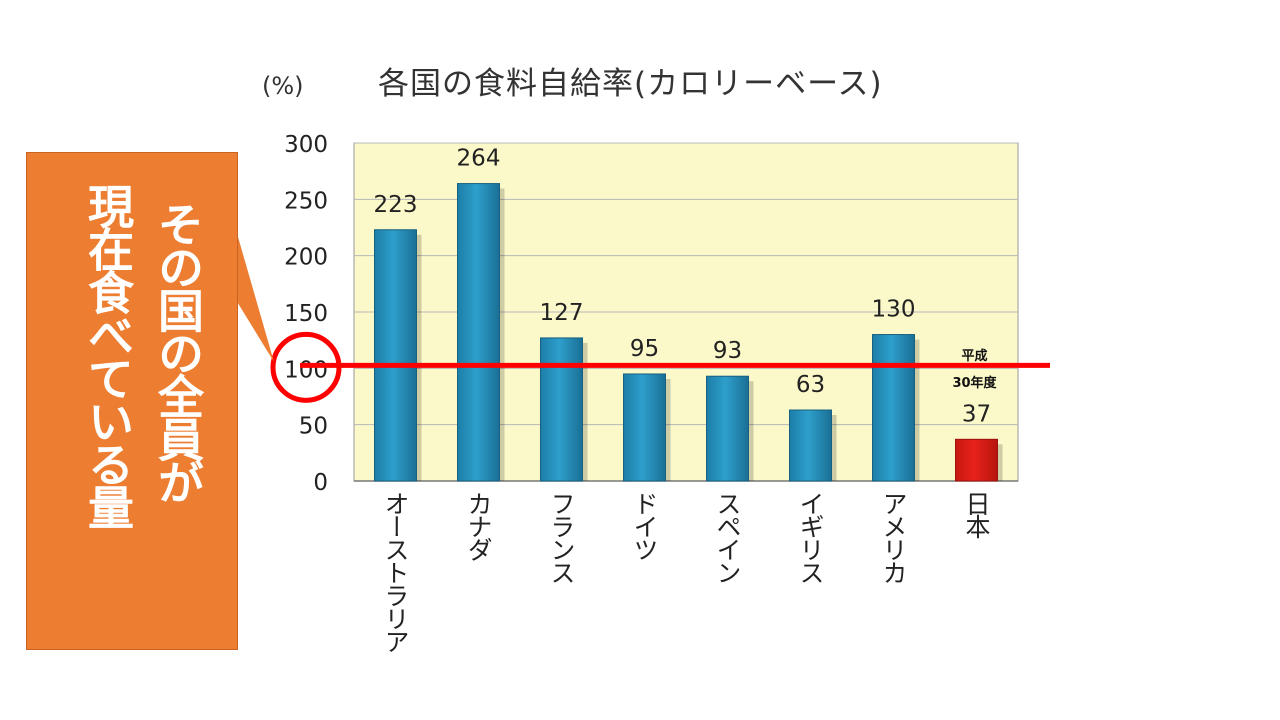  Describe the element at coordinates (727, 351) in the screenshot. I see `data-label-4: 93` at that location.